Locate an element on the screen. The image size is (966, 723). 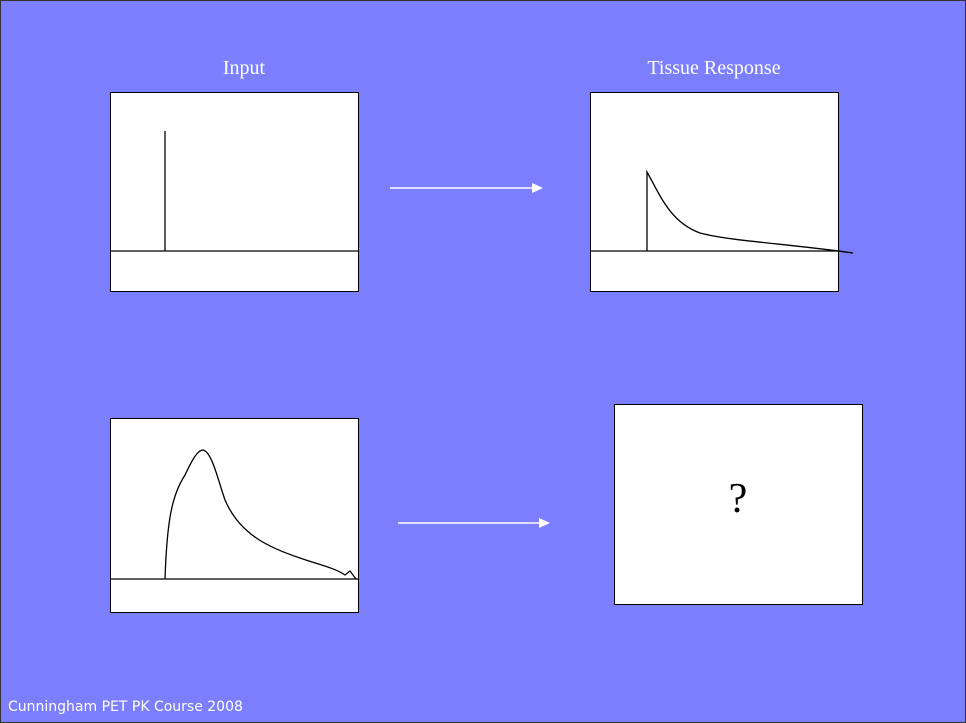
input-impulse-panel is located at coordinates (234, 192).